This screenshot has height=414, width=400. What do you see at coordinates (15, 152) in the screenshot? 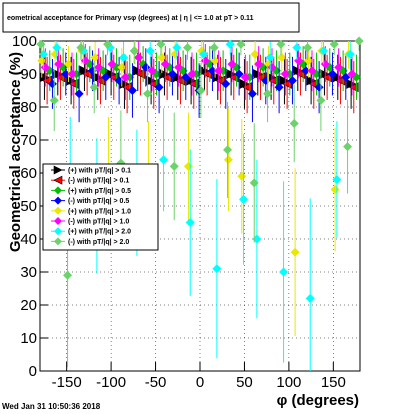
I see `y-axis-title: Geometrical acceptance (%)` at bounding box center [15, 152].